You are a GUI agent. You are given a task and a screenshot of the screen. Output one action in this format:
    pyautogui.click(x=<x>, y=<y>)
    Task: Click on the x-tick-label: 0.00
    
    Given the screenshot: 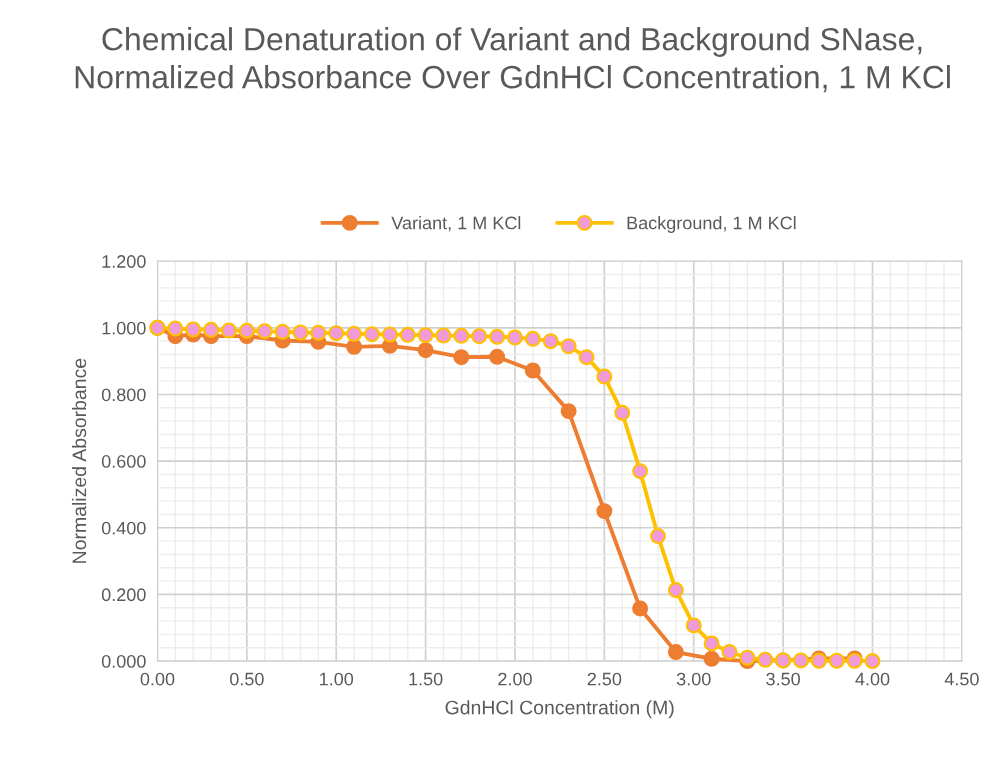 What is the action you would take?
    pyautogui.click(x=157, y=679)
    